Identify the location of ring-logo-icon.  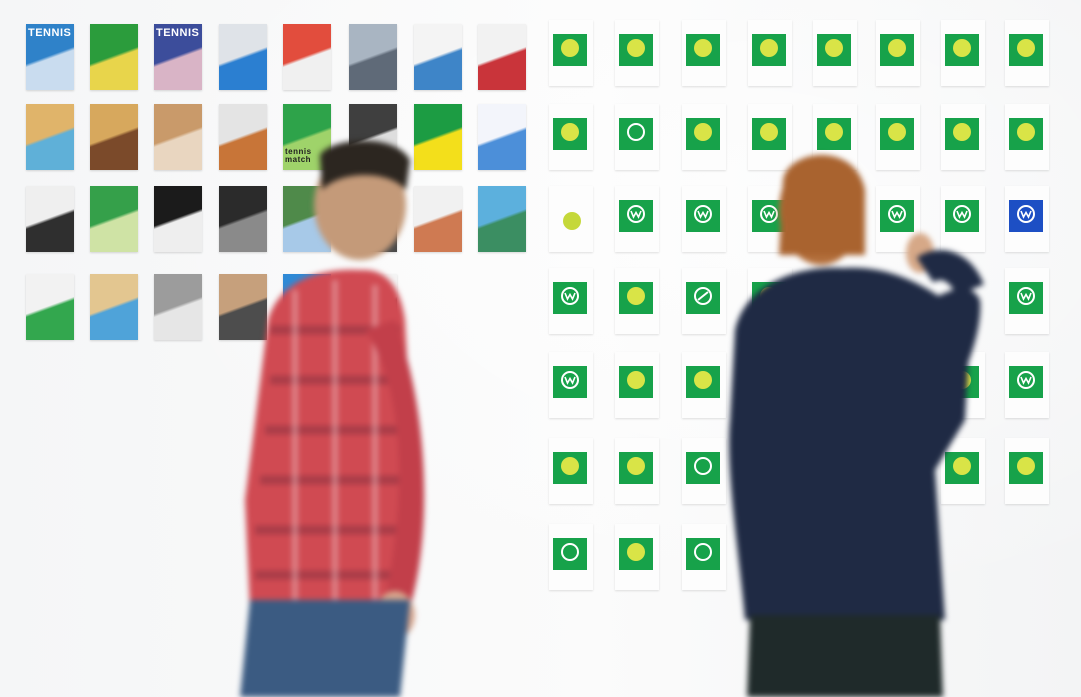
(570, 552).